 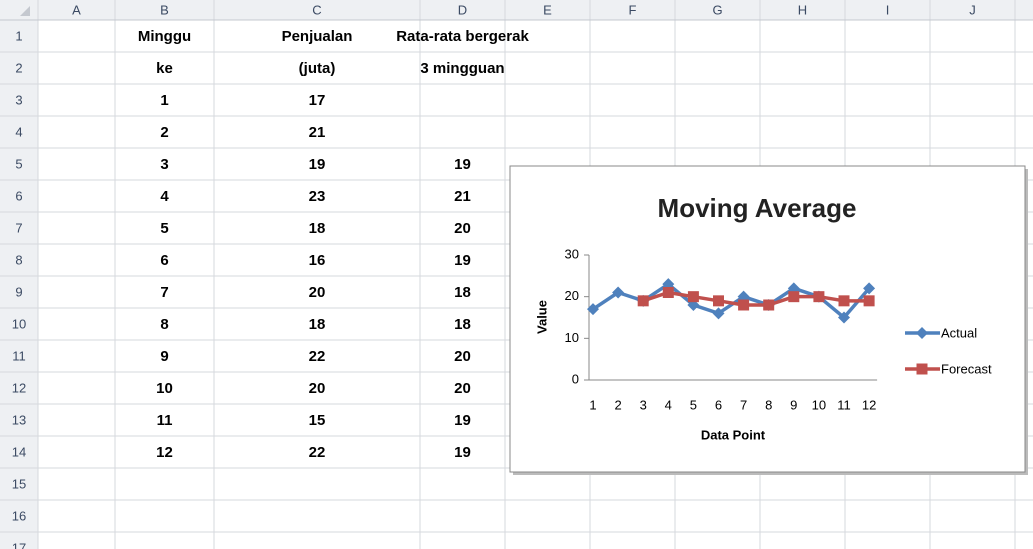 What do you see at coordinates (164, 324) in the screenshot?
I see `cell: 8` at bounding box center [164, 324].